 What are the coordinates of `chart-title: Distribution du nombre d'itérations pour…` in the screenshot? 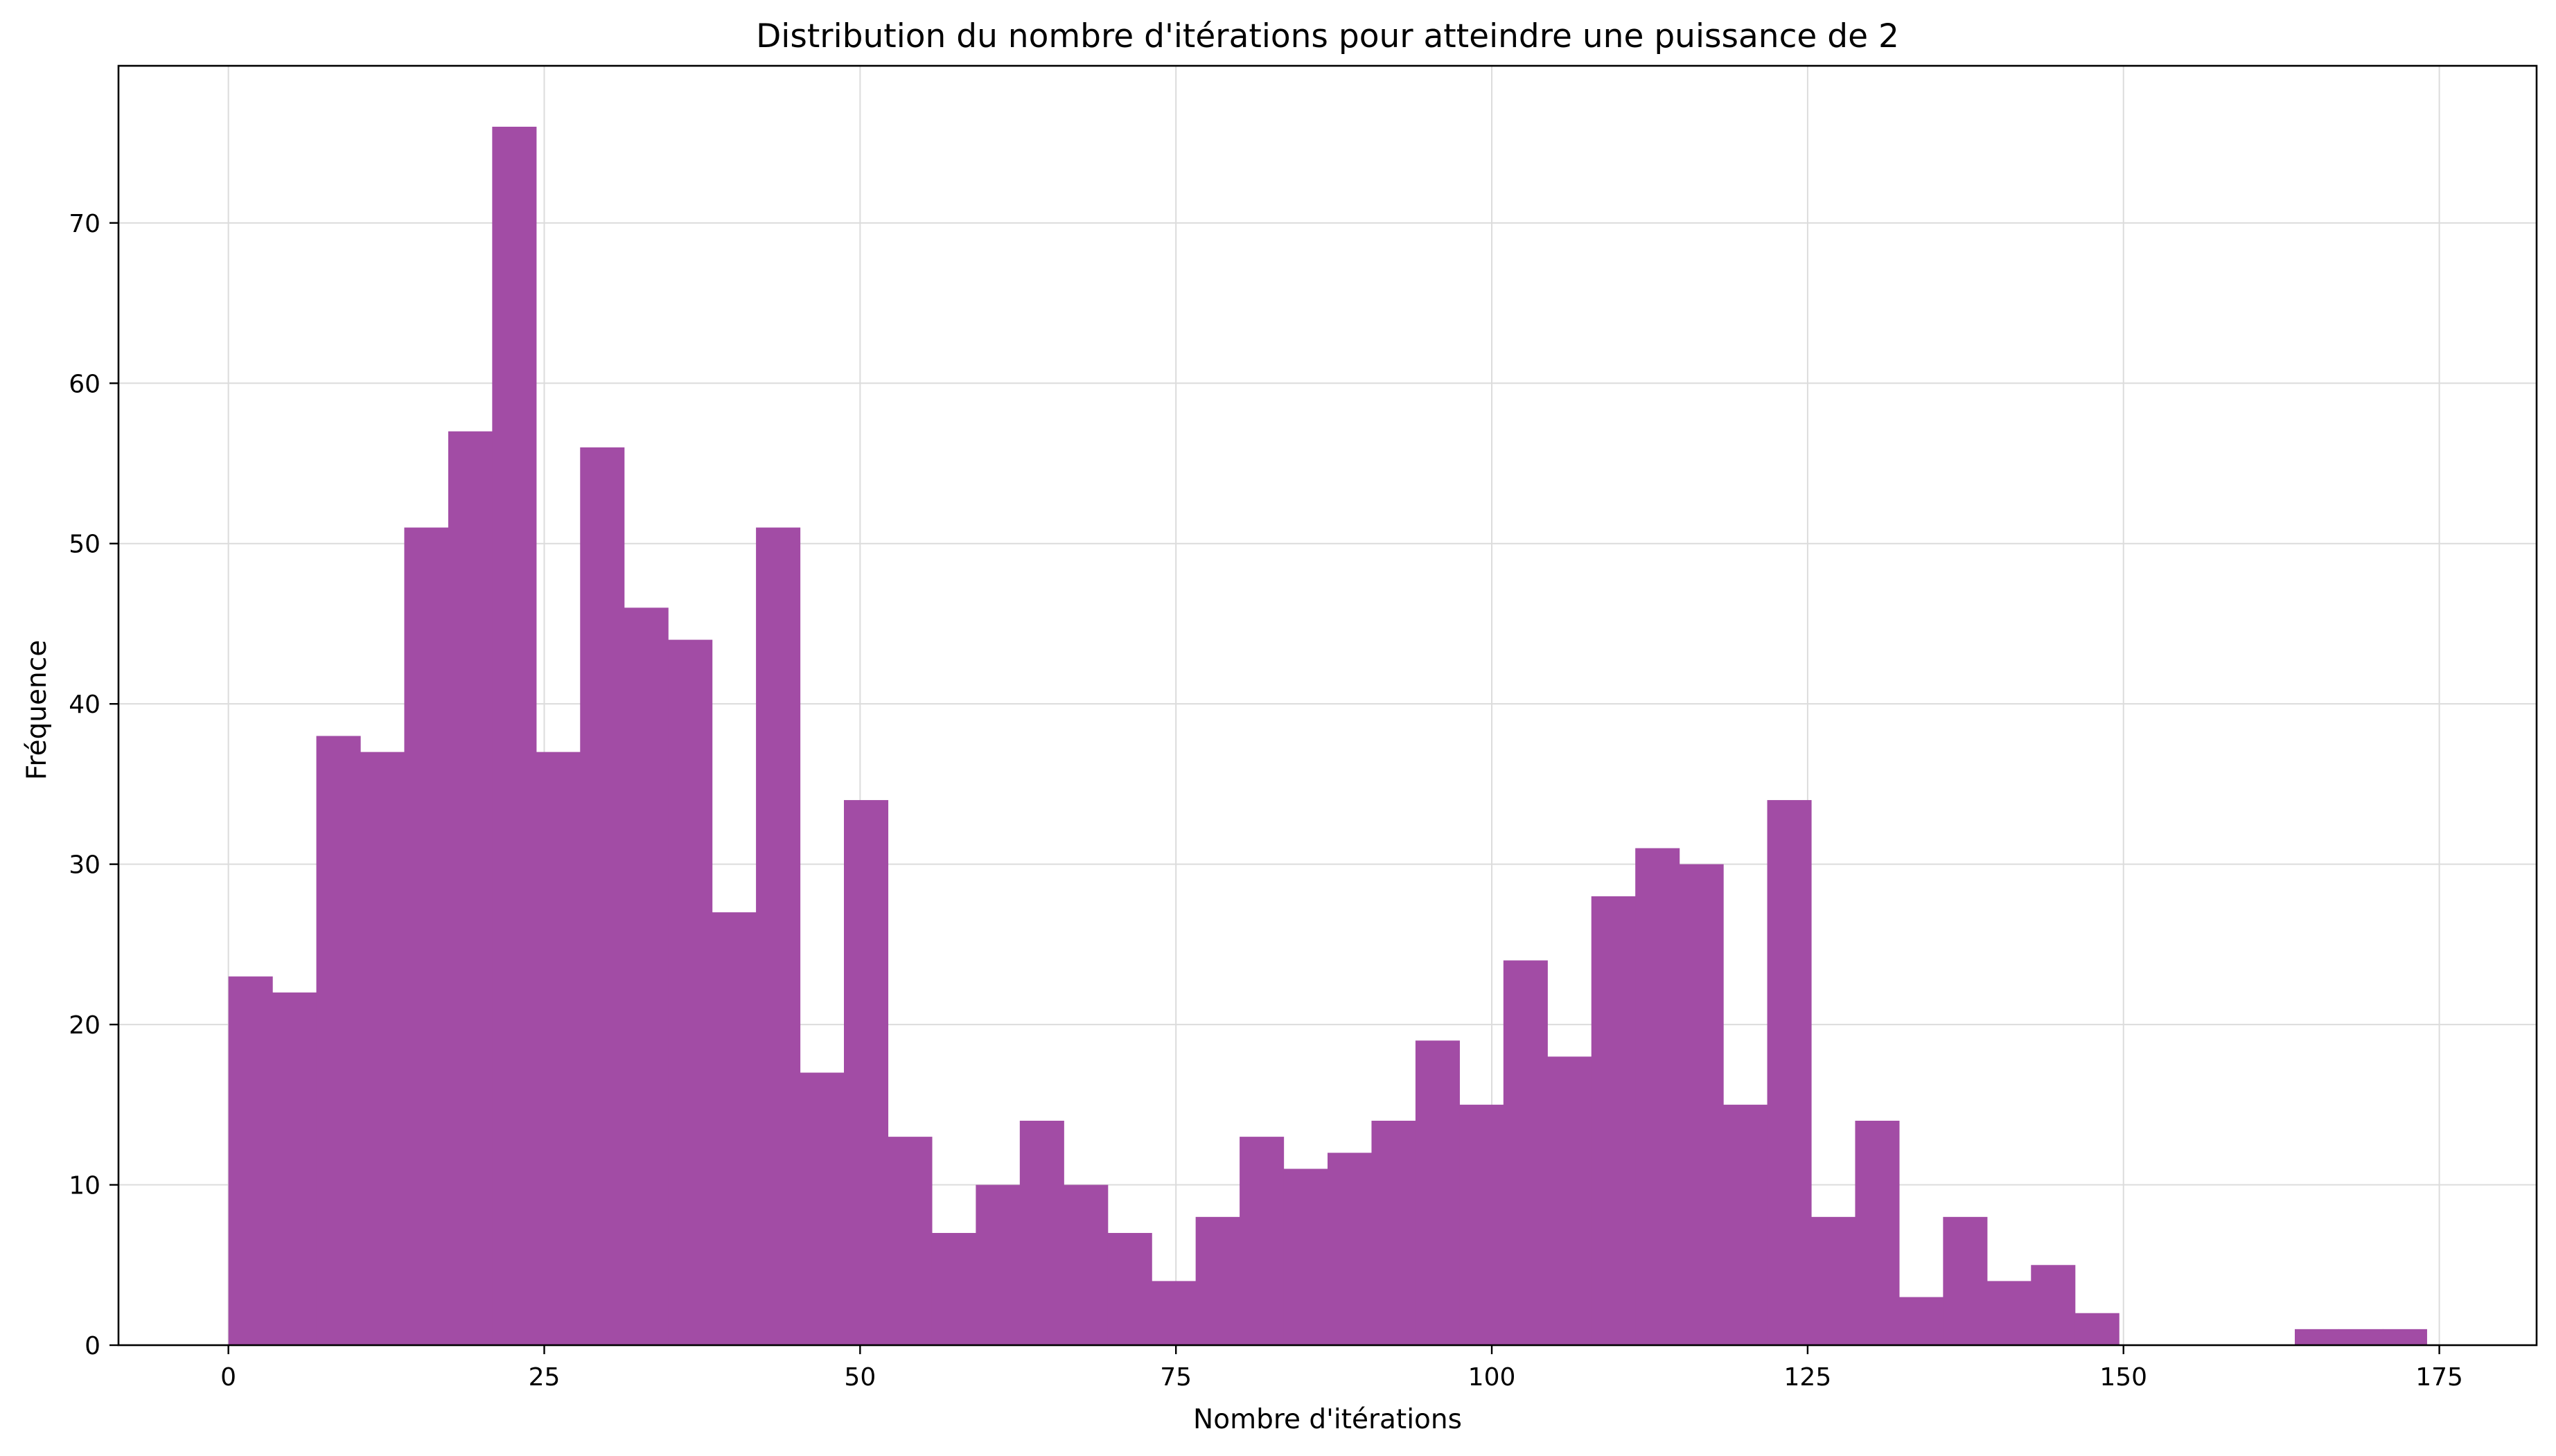 It's located at (1327, 36).